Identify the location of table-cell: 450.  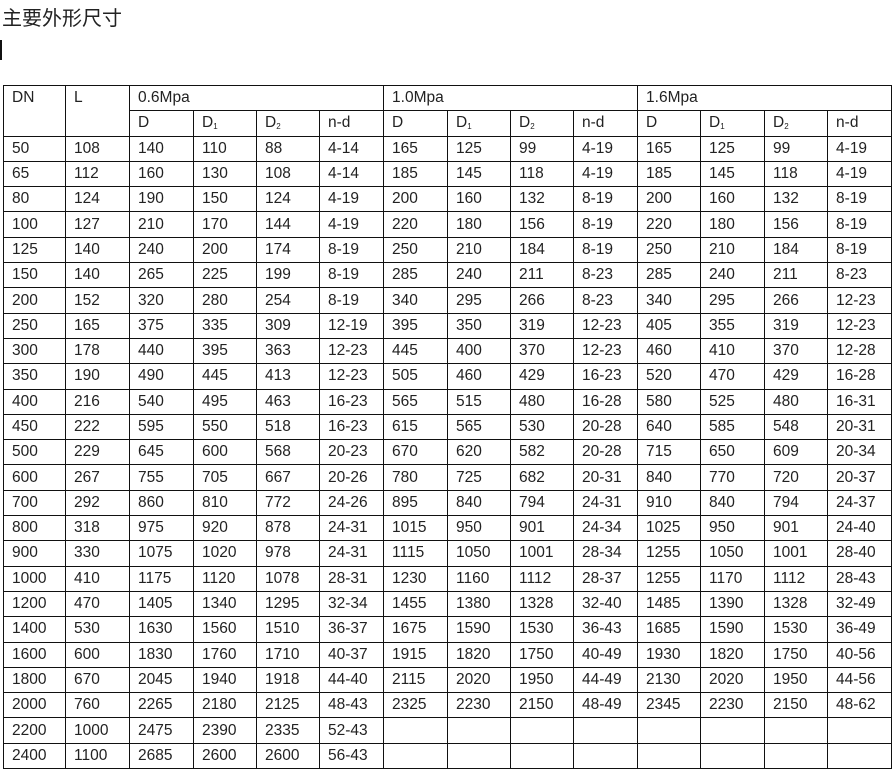
(34, 427).